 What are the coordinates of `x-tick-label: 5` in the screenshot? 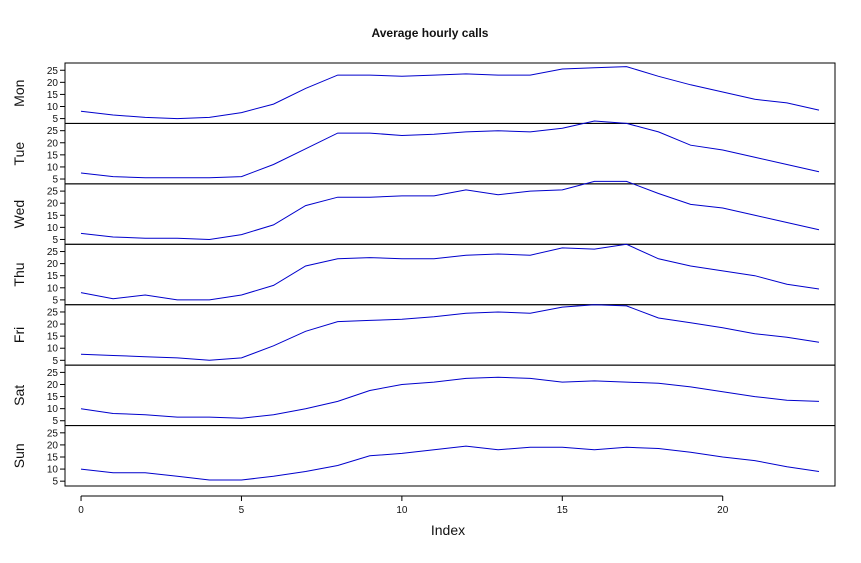 It's located at (242, 510).